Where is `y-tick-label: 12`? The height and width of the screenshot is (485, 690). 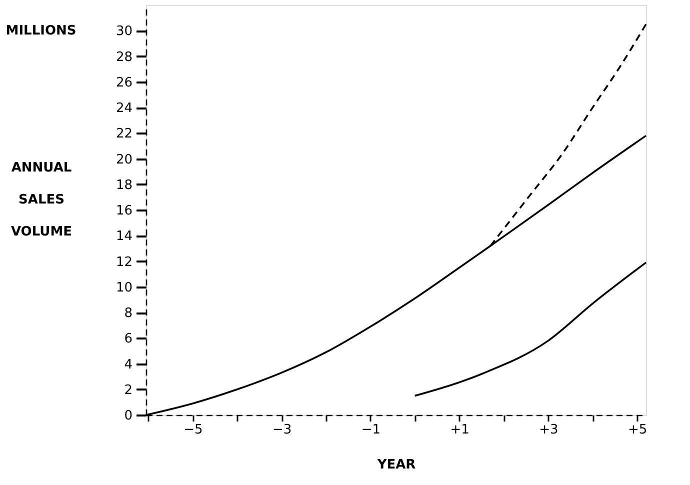
y-tick-label: 12 is located at coordinates (124, 262).